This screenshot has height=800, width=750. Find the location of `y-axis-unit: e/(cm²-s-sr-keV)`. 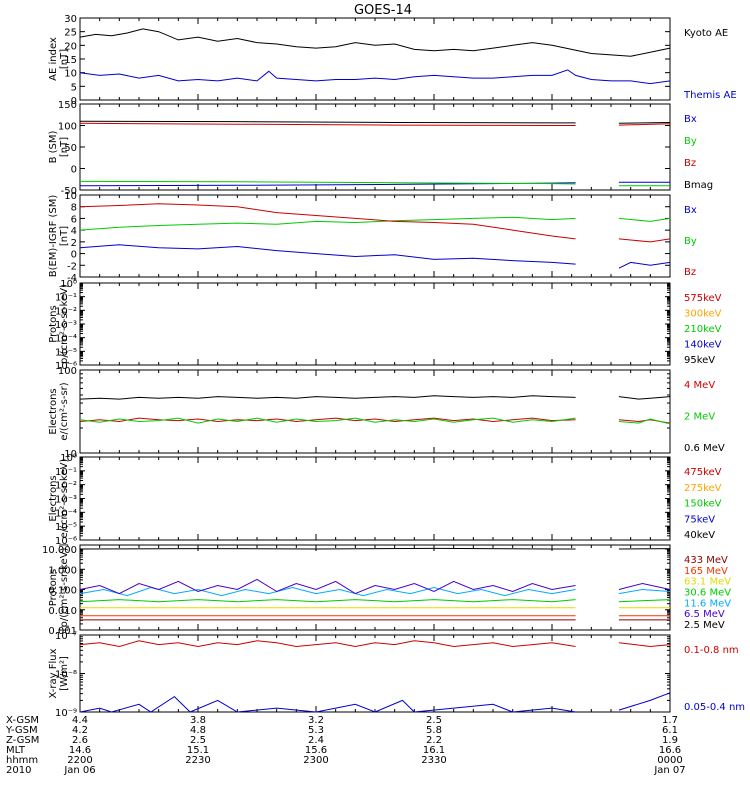

y-axis-unit: e/(cm²-s-sr-keV) is located at coordinates (64, 499).